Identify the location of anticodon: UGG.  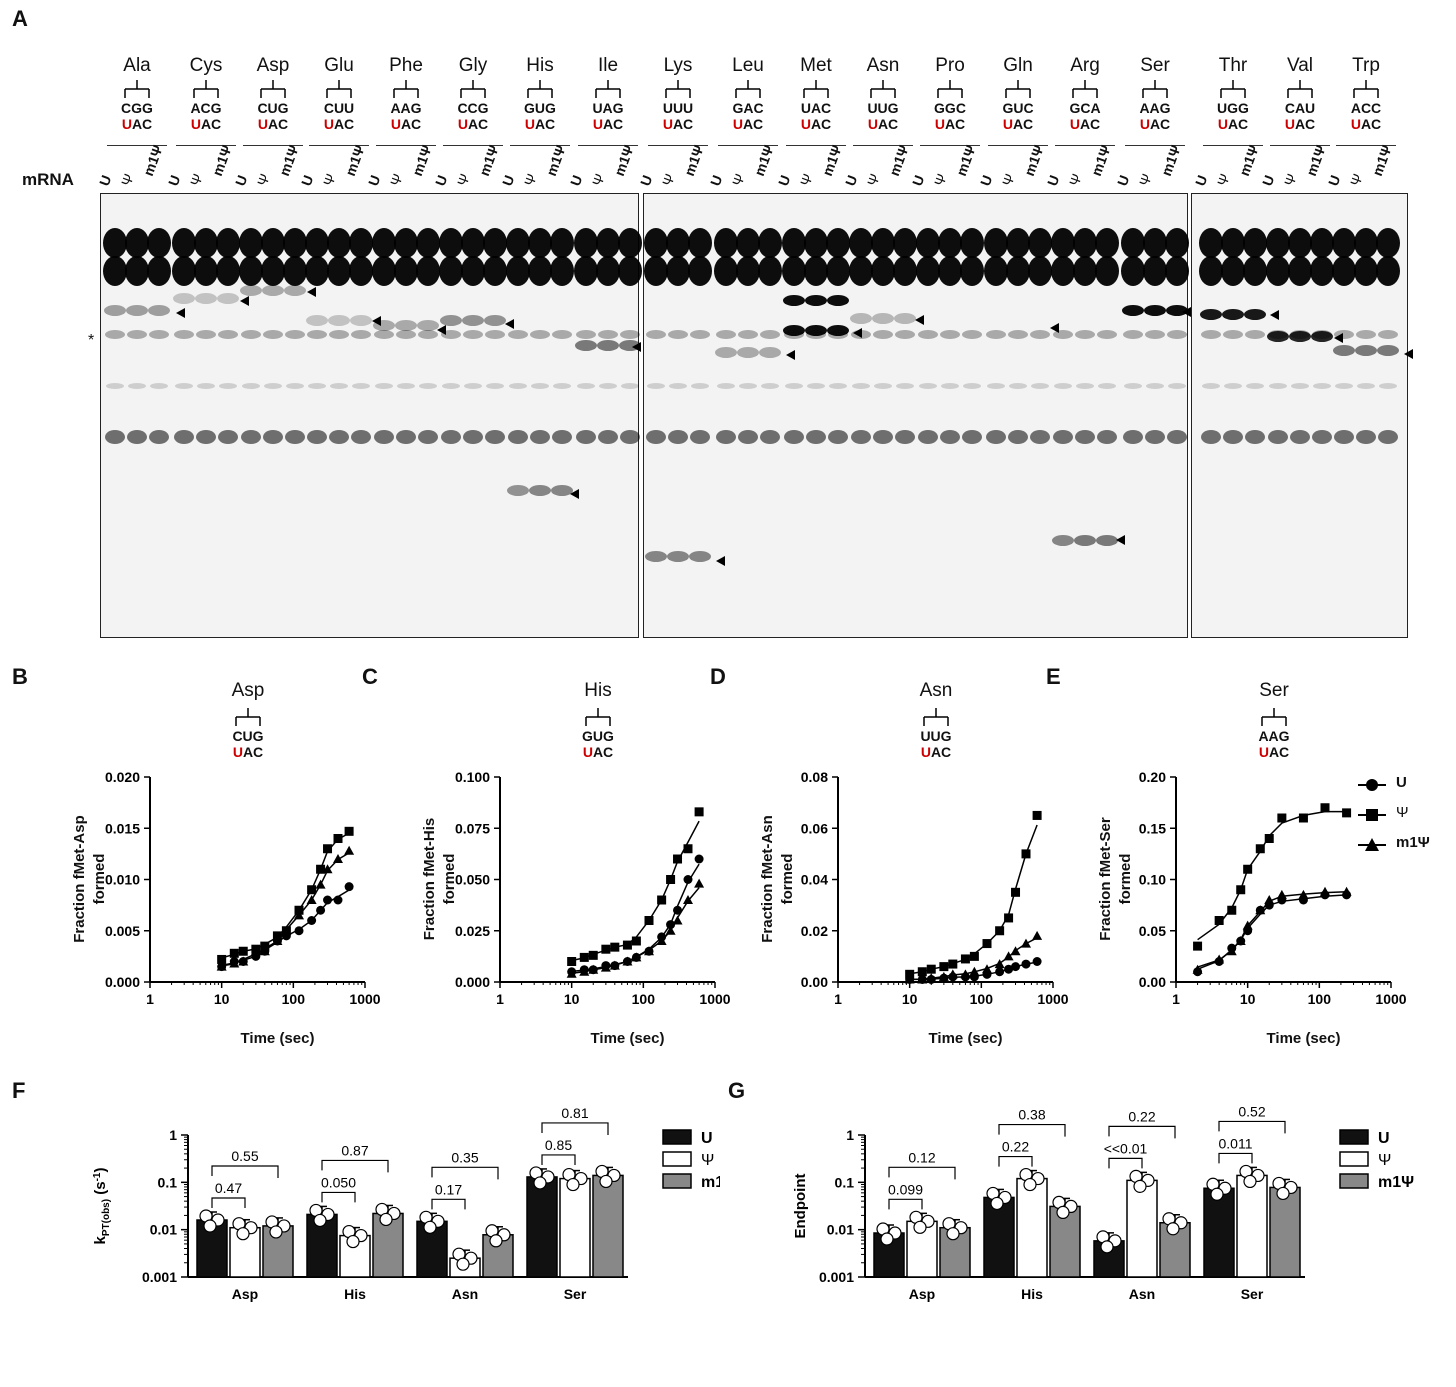
(1233, 108).